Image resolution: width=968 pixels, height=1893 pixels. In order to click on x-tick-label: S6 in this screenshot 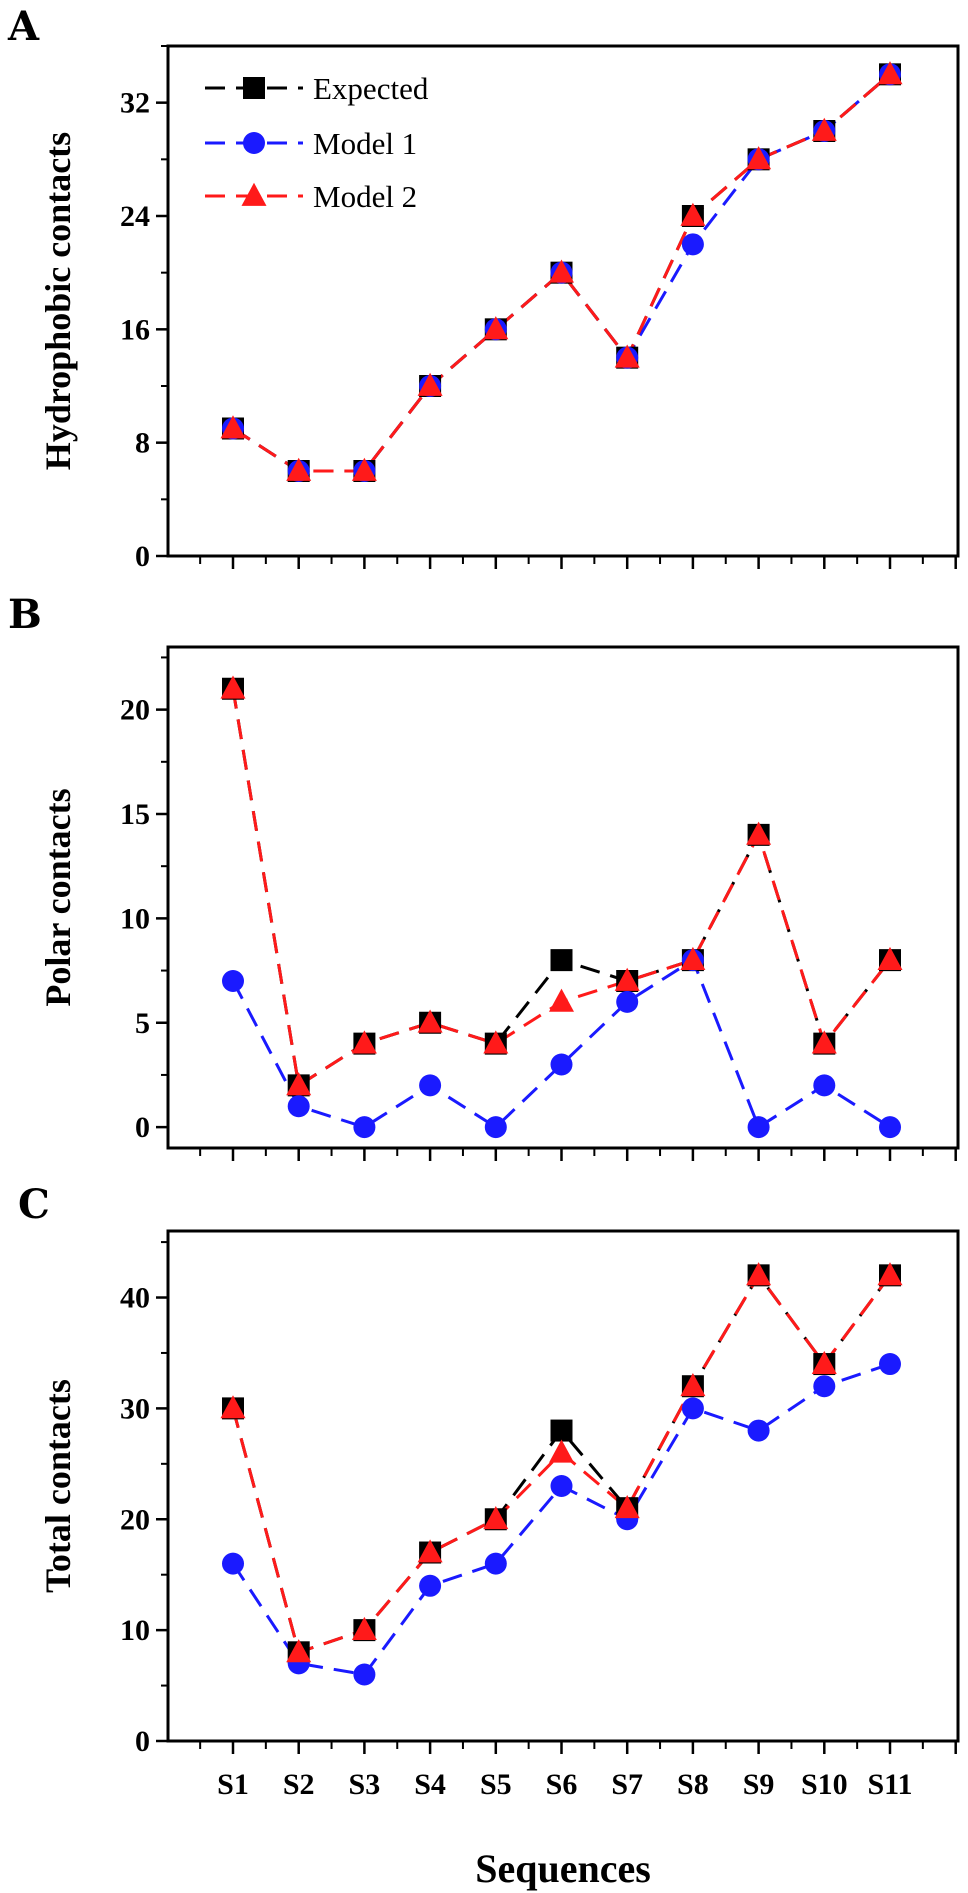, I will do `click(562, 1784)`.